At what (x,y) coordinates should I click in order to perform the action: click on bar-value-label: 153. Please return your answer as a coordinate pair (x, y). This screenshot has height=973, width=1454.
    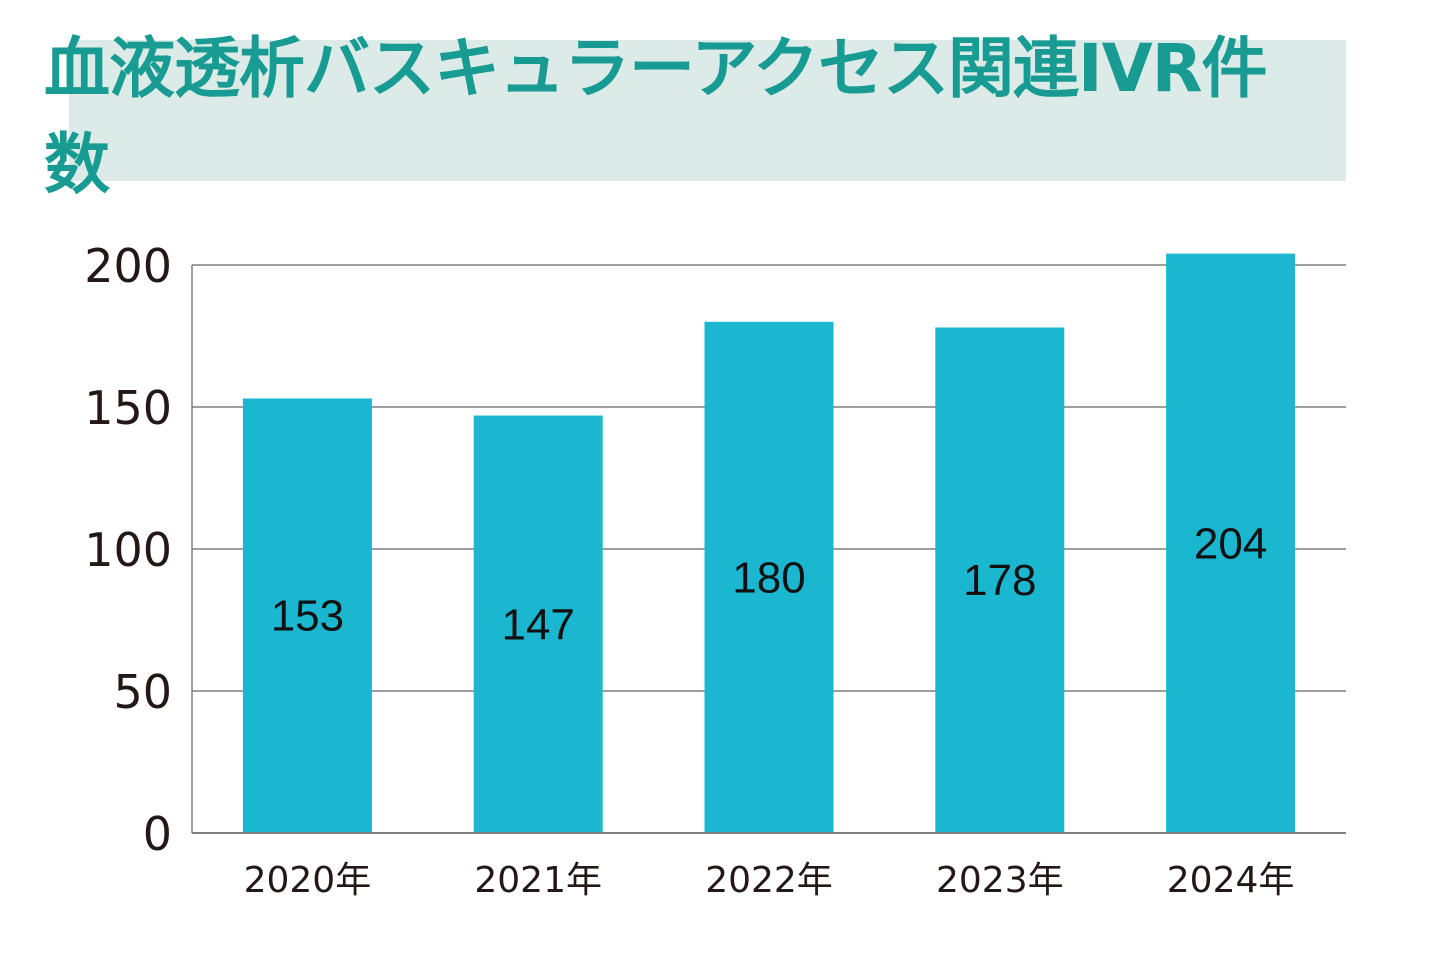
    Looking at the image, I should click on (307, 616).